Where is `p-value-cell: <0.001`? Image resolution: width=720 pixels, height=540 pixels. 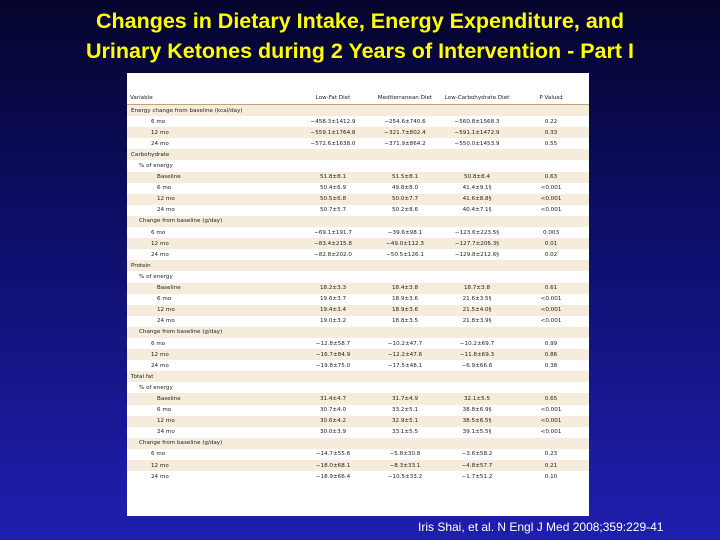
p-value-cell: <0.001 is located at coordinates (551, 310).